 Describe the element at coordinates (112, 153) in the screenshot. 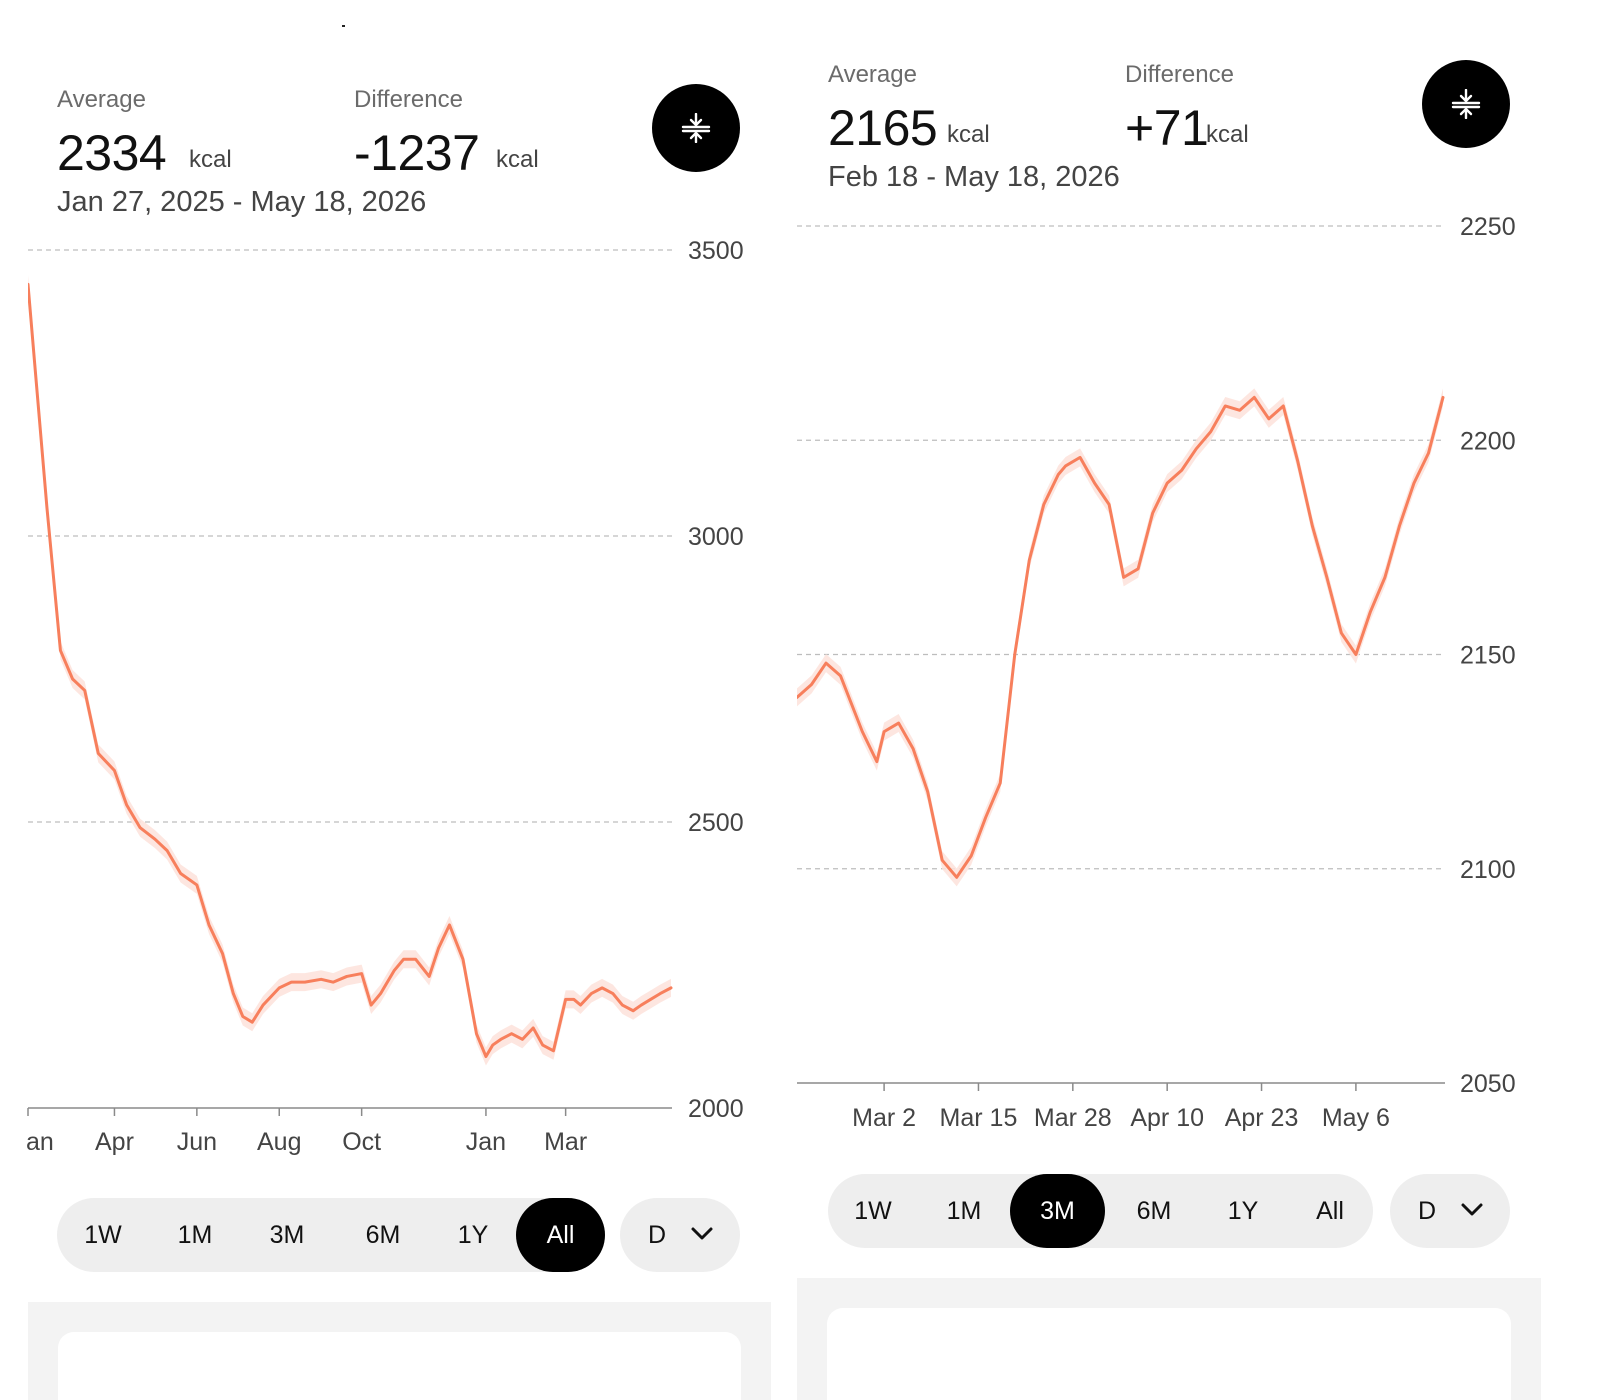

I see `average-value: 2334` at that location.